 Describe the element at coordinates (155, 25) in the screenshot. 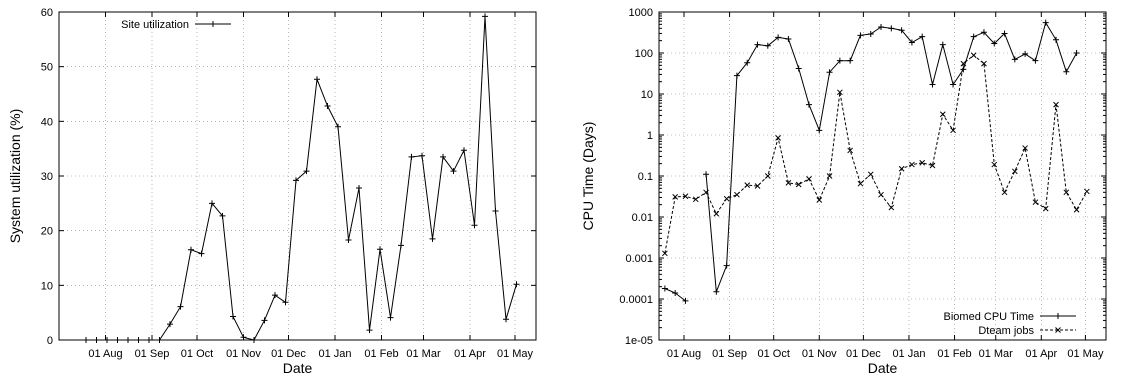

I see `legend-label: Site utilization` at that location.